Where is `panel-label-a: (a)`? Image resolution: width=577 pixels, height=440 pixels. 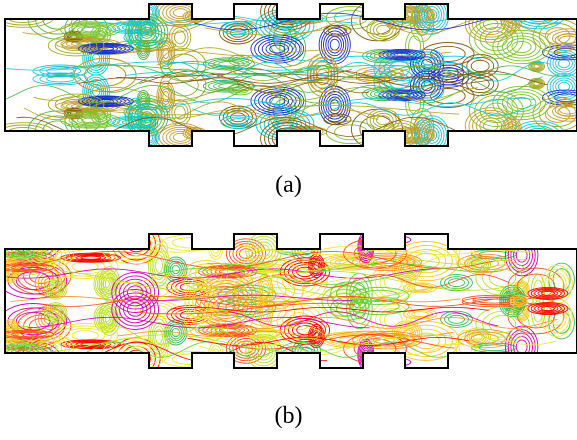
panel-label-a: (a) is located at coordinates (288, 185).